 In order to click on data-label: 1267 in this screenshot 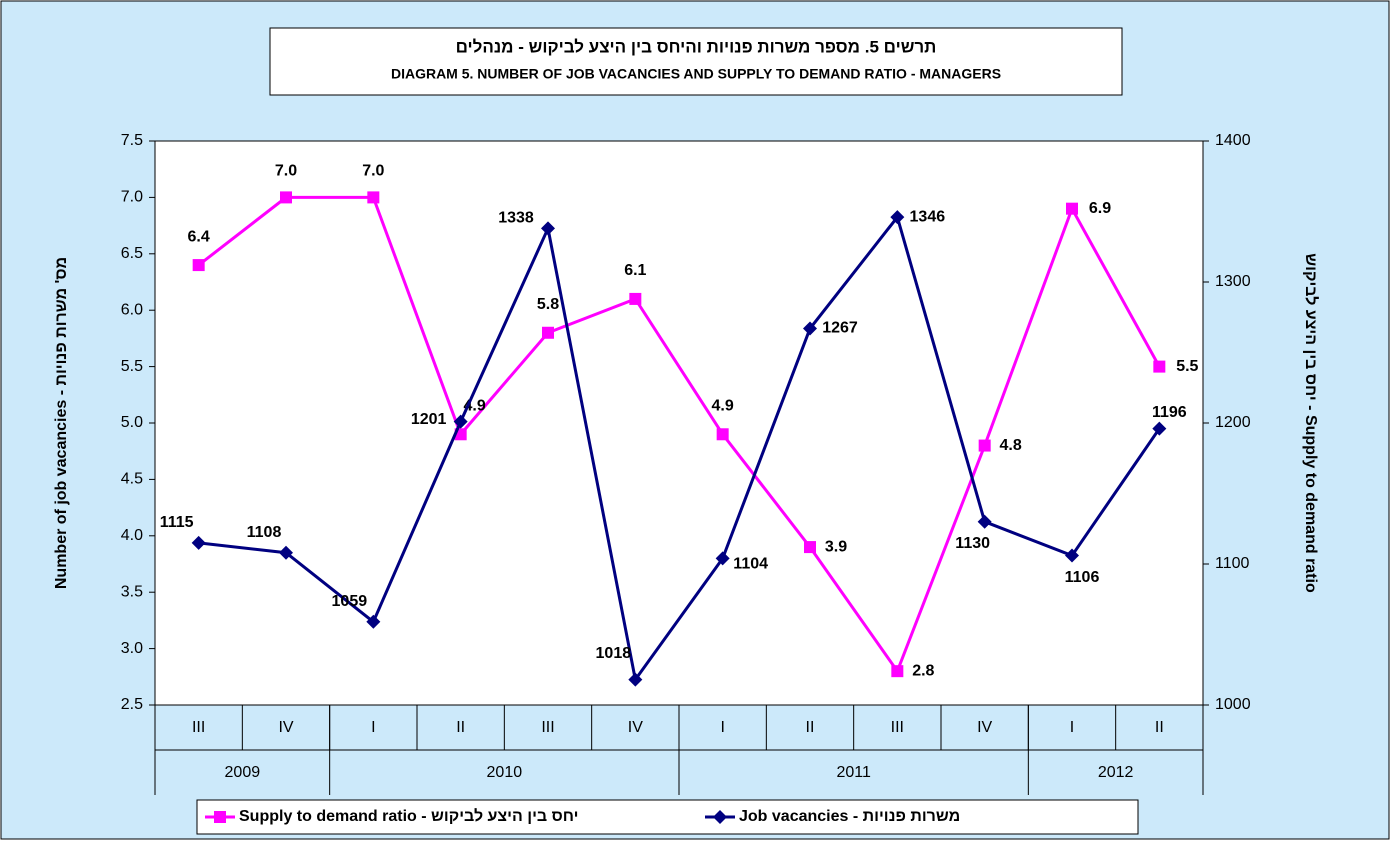, I will do `click(840, 328)`.